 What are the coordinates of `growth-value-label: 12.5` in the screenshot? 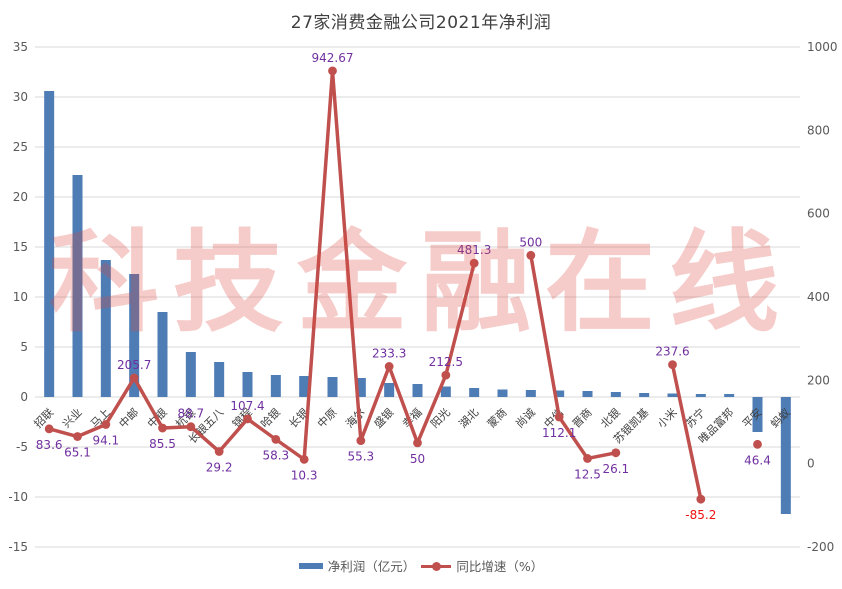 It's located at (587, 474).